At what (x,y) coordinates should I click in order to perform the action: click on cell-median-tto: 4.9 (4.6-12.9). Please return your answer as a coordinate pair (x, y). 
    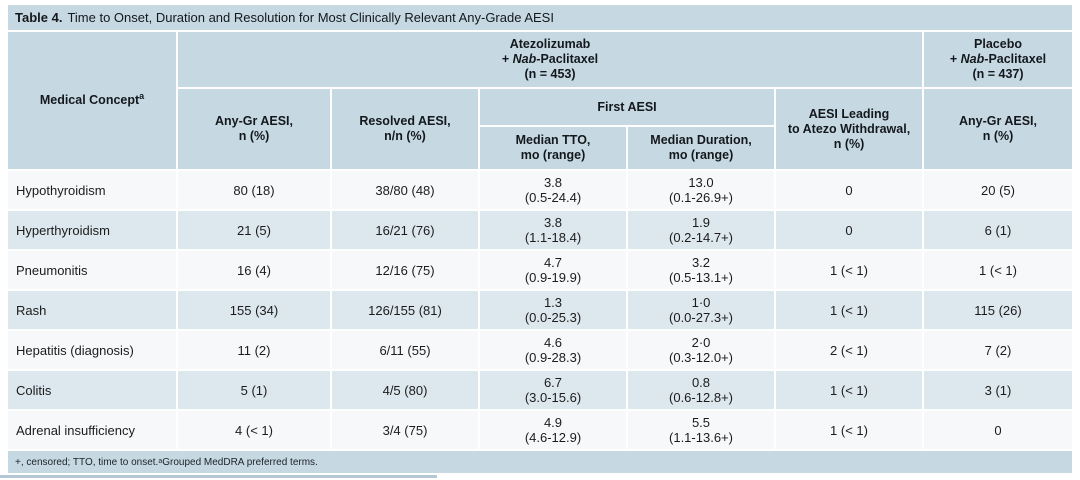
    Looking at the image, I should click on (553, 430).